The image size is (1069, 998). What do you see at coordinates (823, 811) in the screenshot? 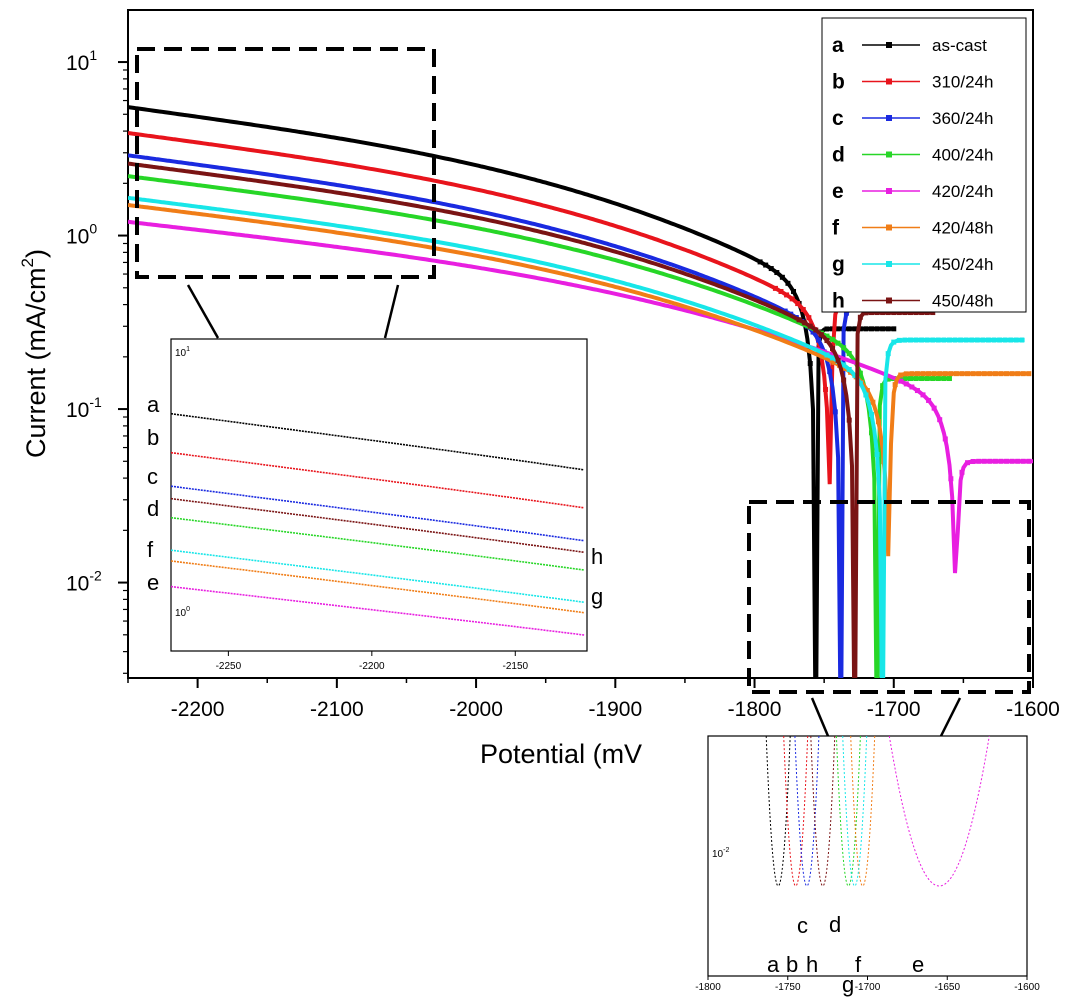
I see `inset-right-curve-h` at bounding box center [823, 811].